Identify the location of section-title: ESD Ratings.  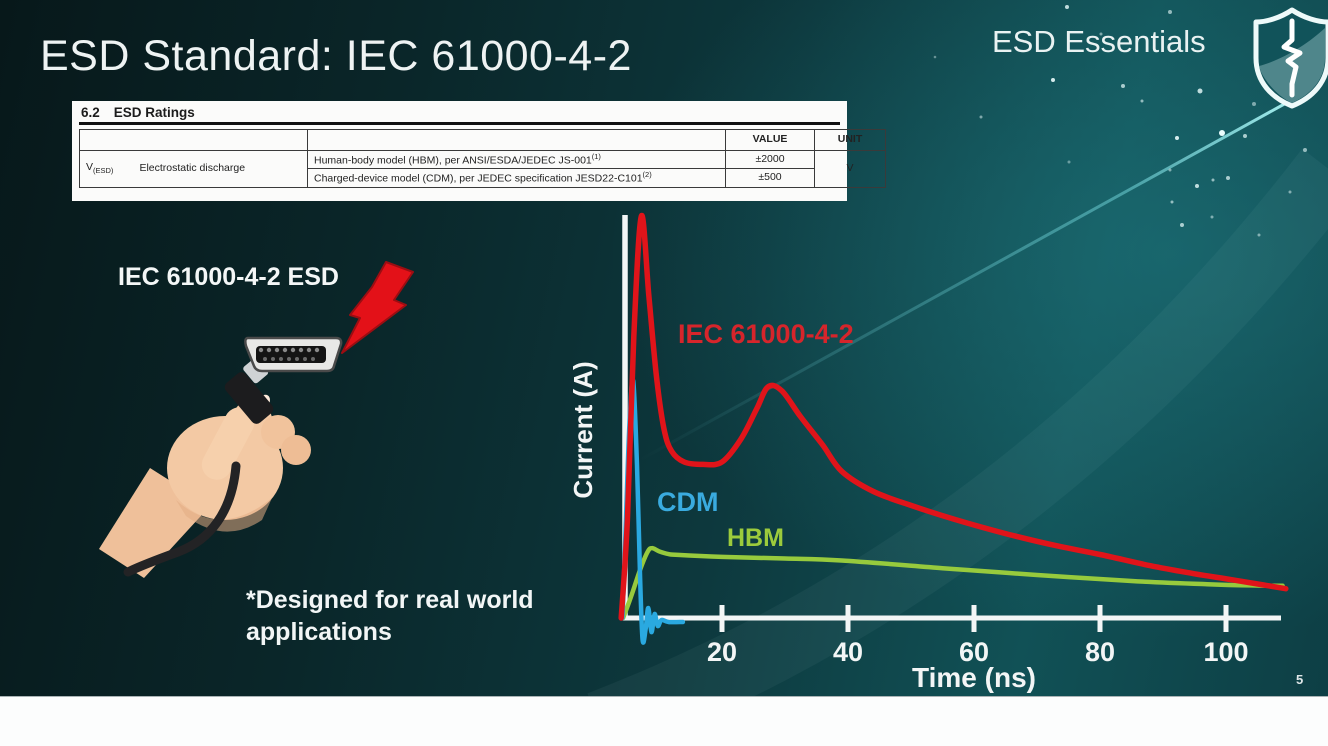
(154, 112).